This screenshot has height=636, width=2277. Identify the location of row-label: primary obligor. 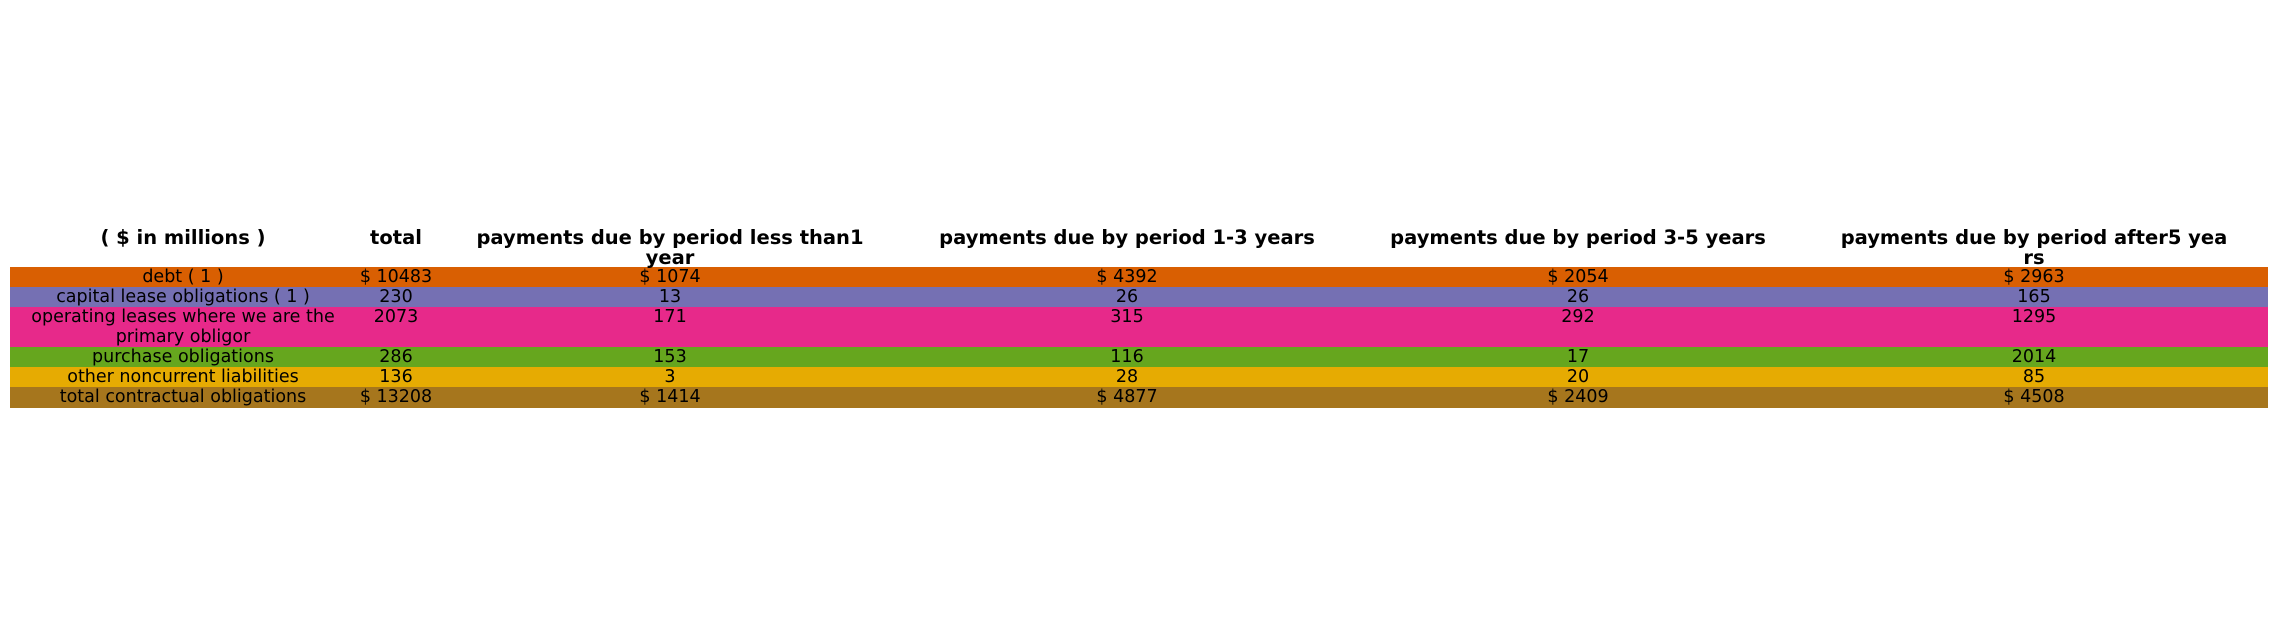
(183, 337).